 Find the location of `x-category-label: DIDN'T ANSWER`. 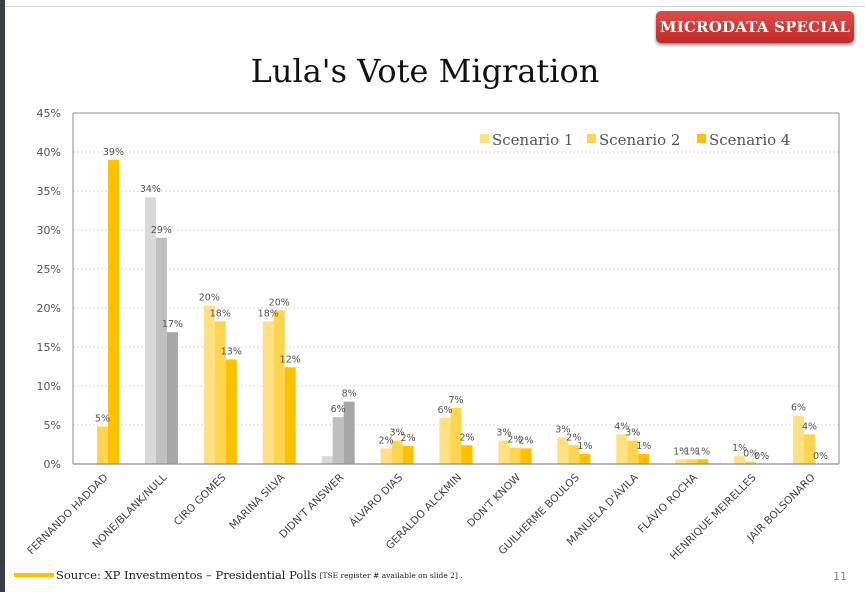

x-category-label: DIDN'T ANSWER is located at coordinates (311, 506).